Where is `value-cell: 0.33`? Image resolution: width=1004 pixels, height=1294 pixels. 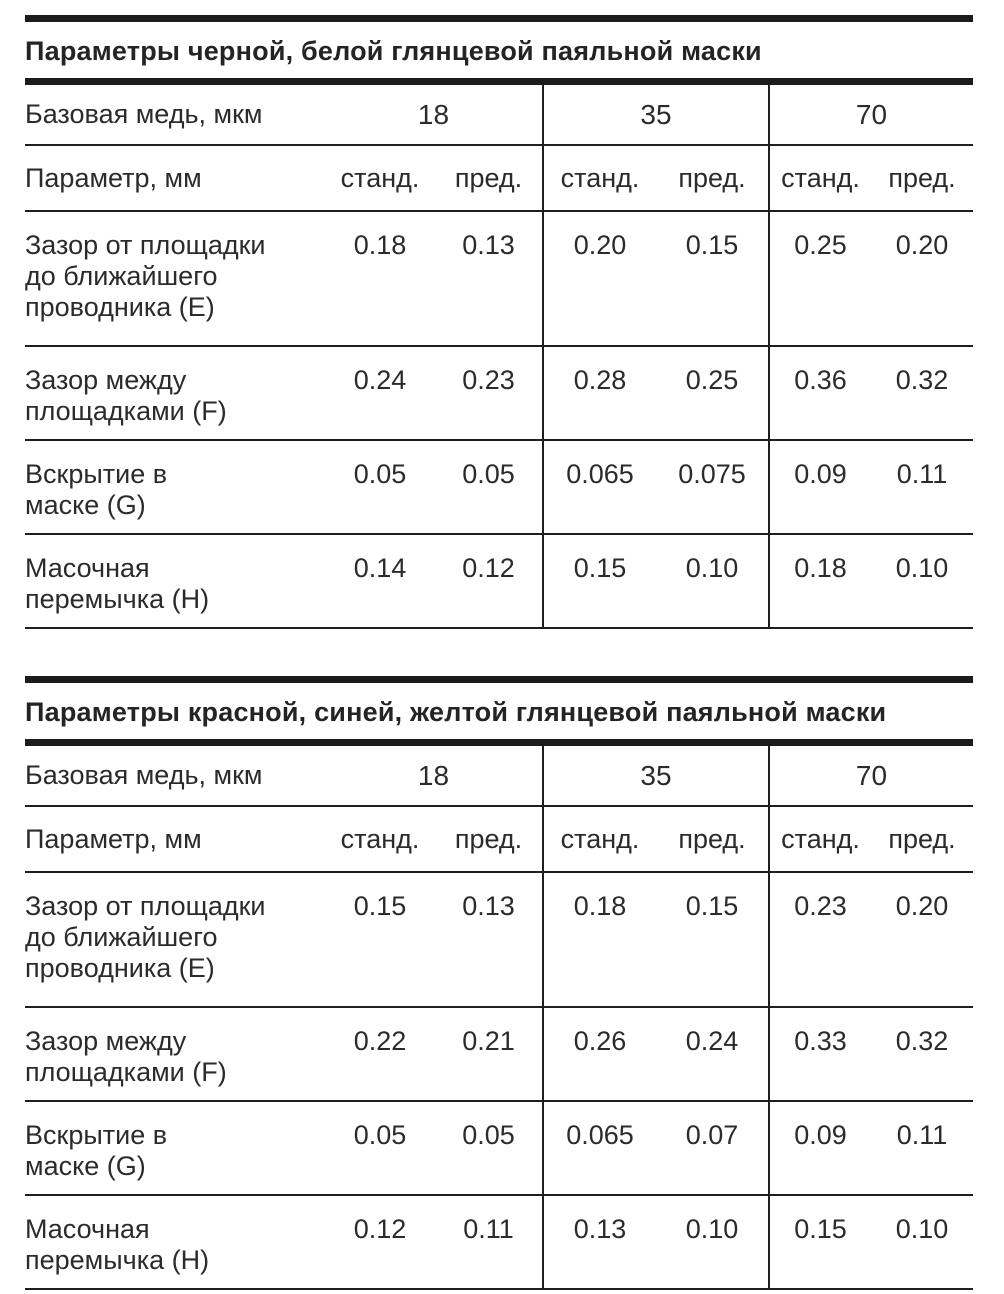
value-cell: 0.33 is located at coordinates (819, 1054).